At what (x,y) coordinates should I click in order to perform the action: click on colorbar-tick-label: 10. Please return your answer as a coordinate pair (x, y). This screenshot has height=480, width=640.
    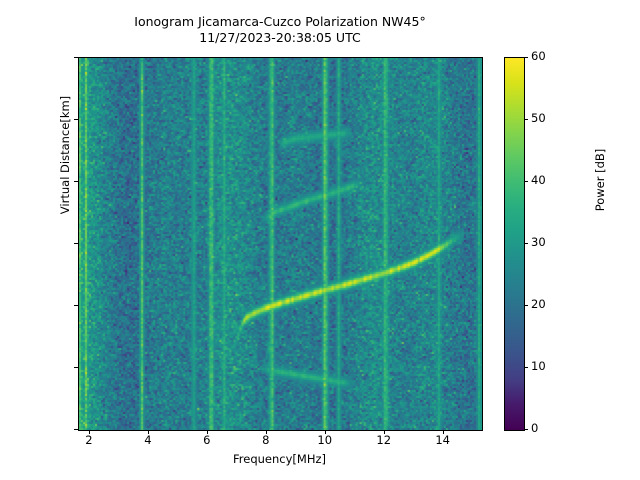
    Looking at the image, I should click on (538, 366).